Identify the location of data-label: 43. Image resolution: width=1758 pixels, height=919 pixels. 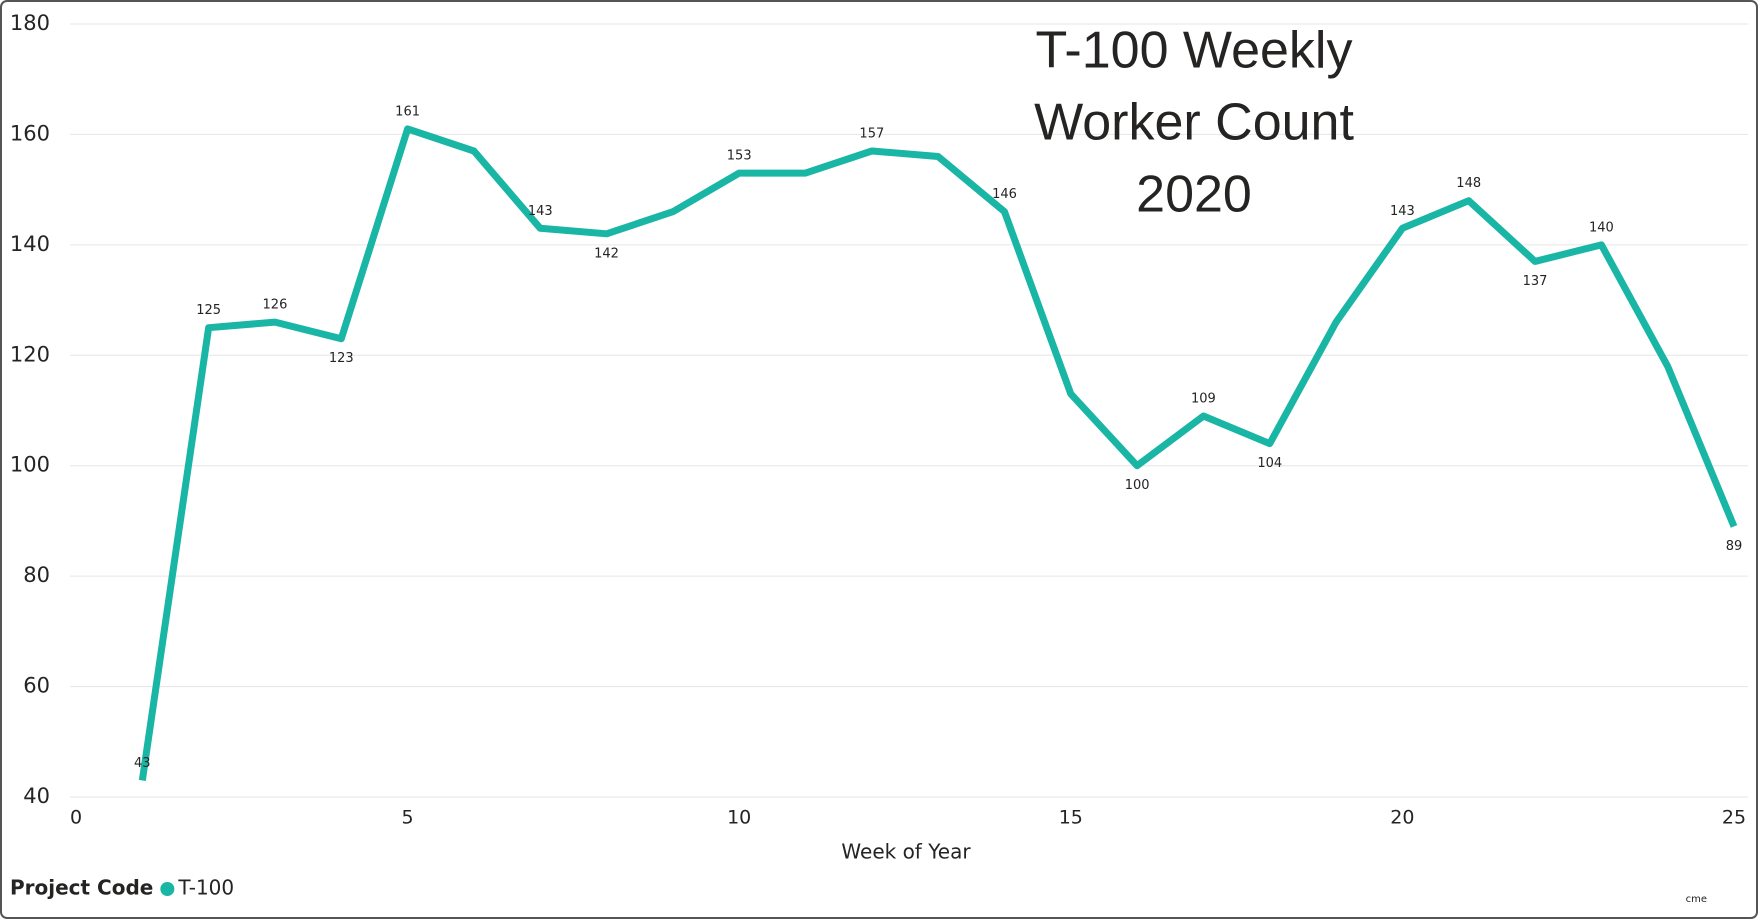
(142, 763).